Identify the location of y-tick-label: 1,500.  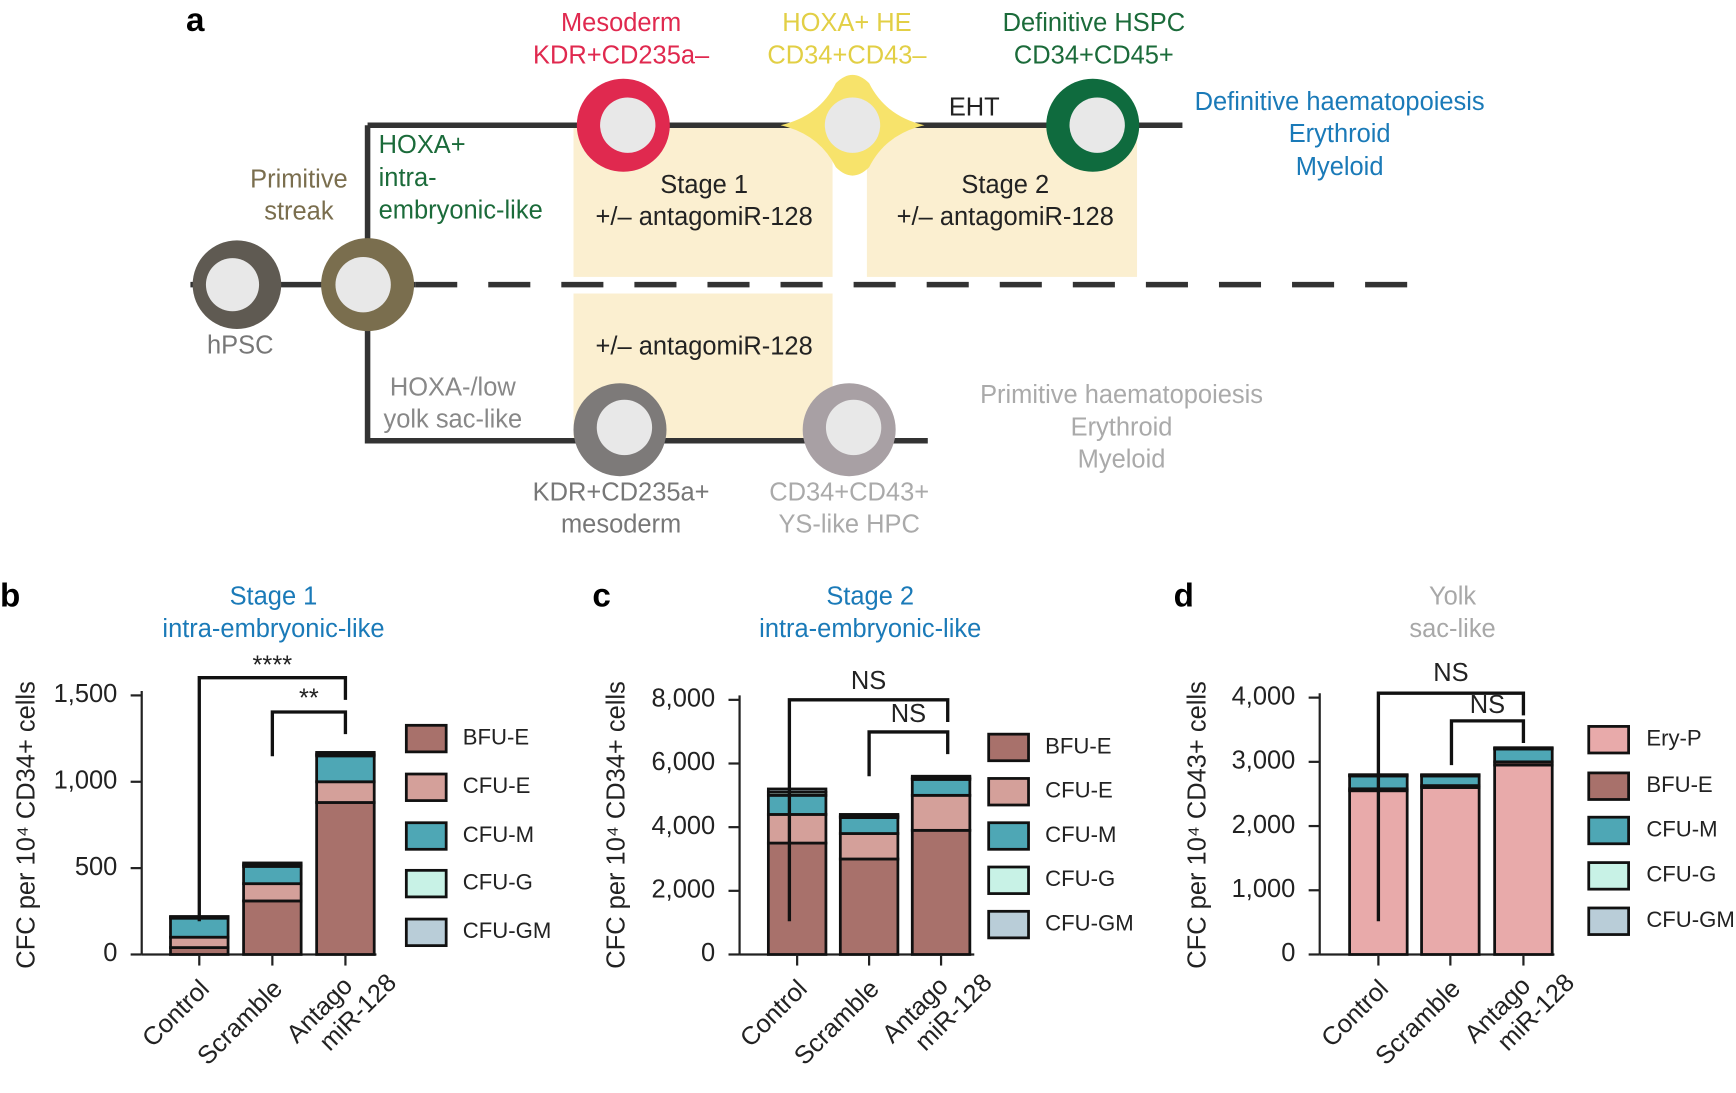
(86, 694).